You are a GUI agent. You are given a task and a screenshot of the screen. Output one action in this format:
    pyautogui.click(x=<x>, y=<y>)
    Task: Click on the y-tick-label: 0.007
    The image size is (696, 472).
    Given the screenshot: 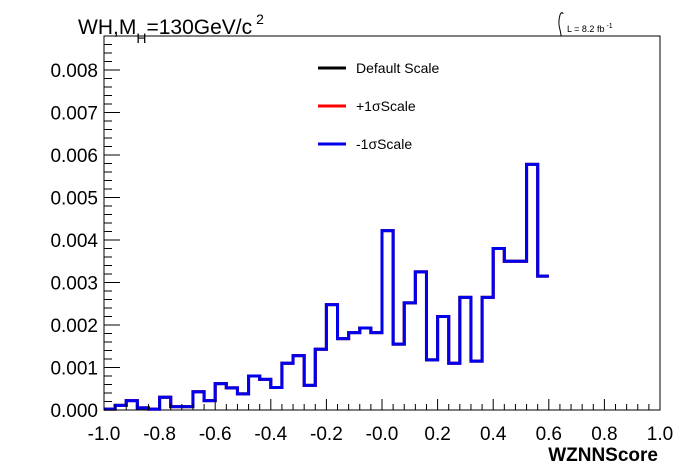 What is the action you would take?
    pyautogui.click(x=74, y=114)
    